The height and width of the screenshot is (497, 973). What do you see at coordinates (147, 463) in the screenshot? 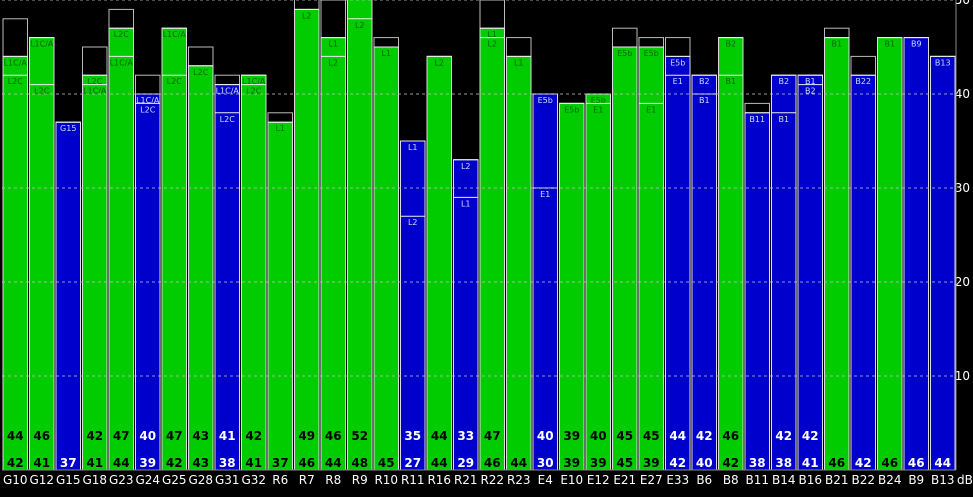
I see `value-label-secondary: 39` at bounding box center [147, 463].